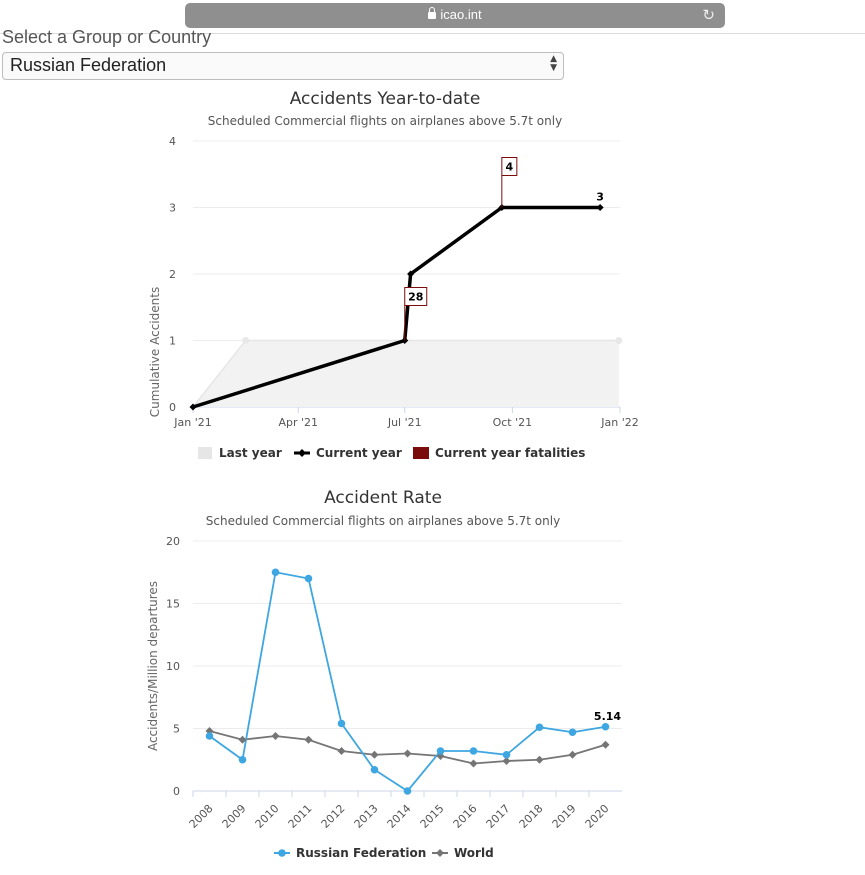 The height and width of the screenshot is (875, 865). I want to click on lock-icon, so click(432, 13).